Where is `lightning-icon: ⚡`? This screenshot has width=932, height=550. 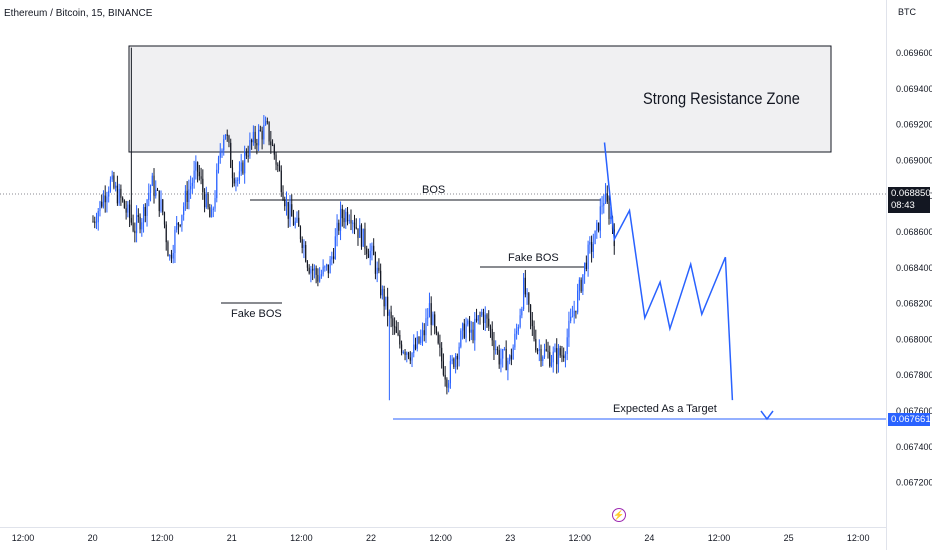
lightning-icon: ⚡ is located at coordinates (619, 515).